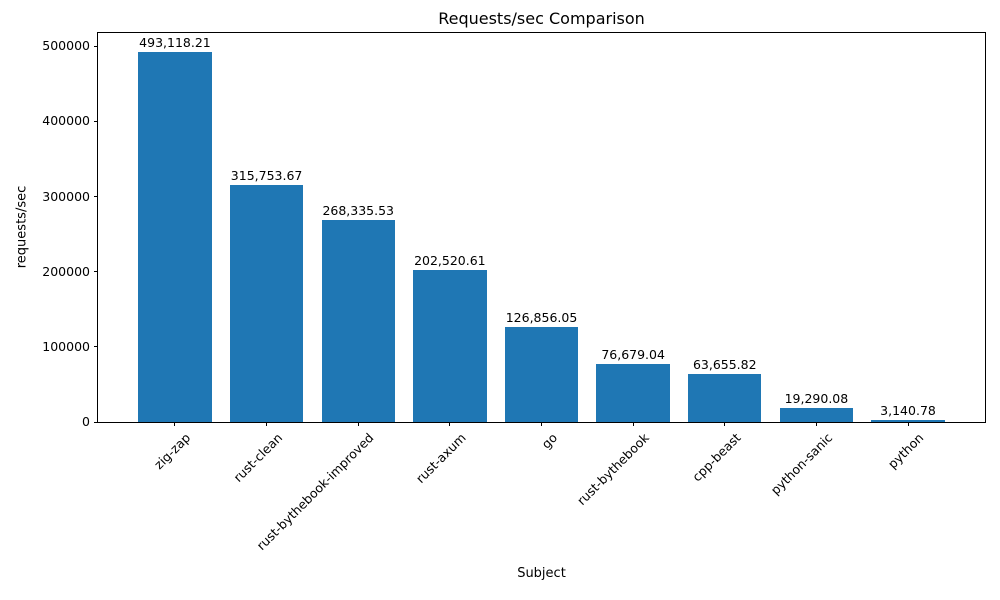 The width and height of the screenshot is (1000, 600). I want to click on bar-value-label: 76,679.04, so click(633, 355).